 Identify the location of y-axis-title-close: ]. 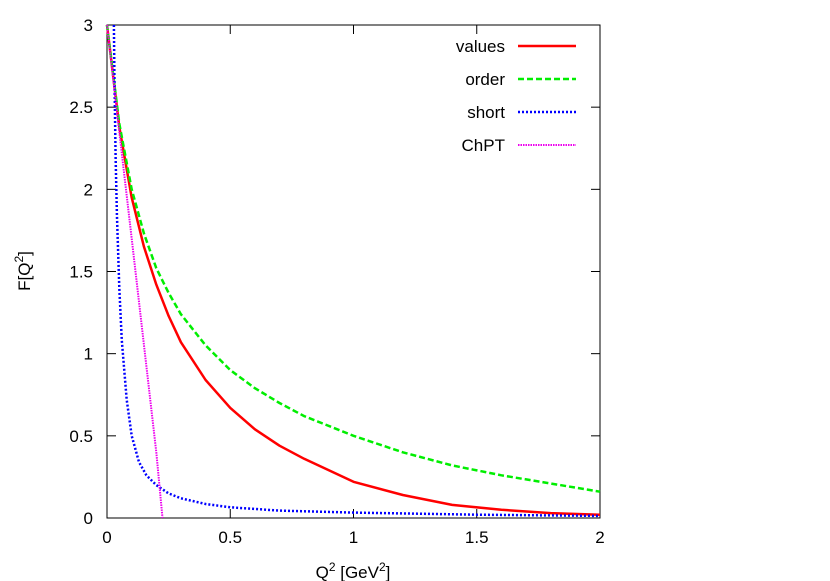
(24, 253).